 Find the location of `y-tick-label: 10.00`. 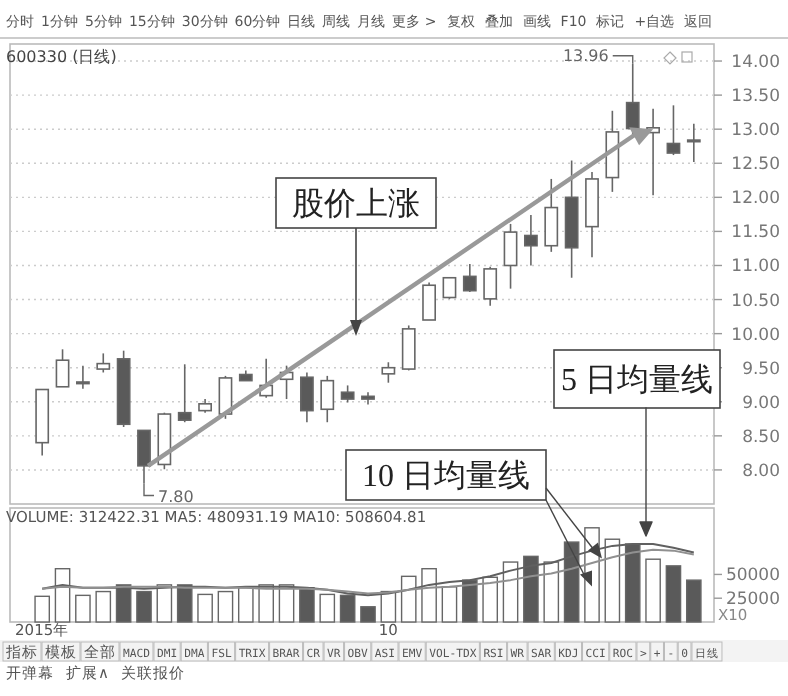

y-tick-label: 10.00 is located at coordinates (755, 335).